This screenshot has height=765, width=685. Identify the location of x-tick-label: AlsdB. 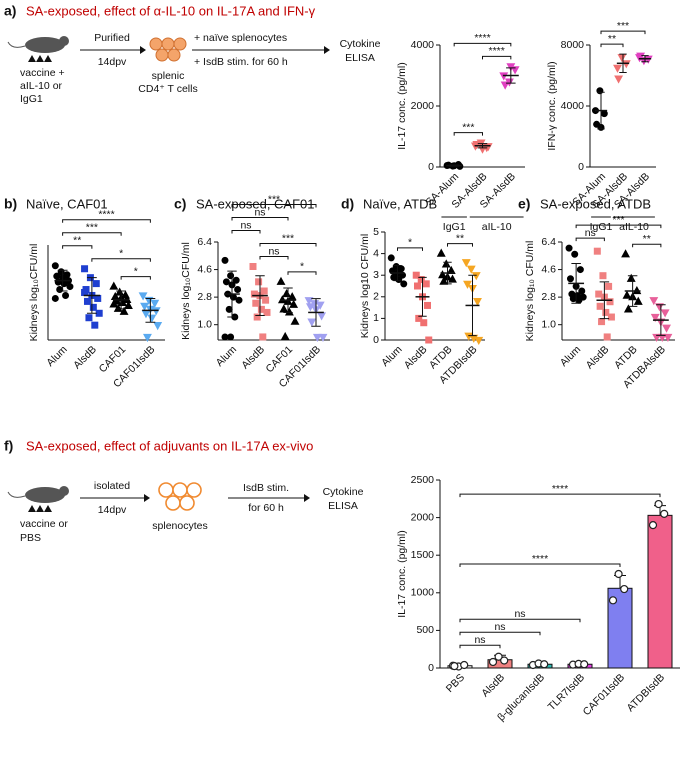
(493, 686).